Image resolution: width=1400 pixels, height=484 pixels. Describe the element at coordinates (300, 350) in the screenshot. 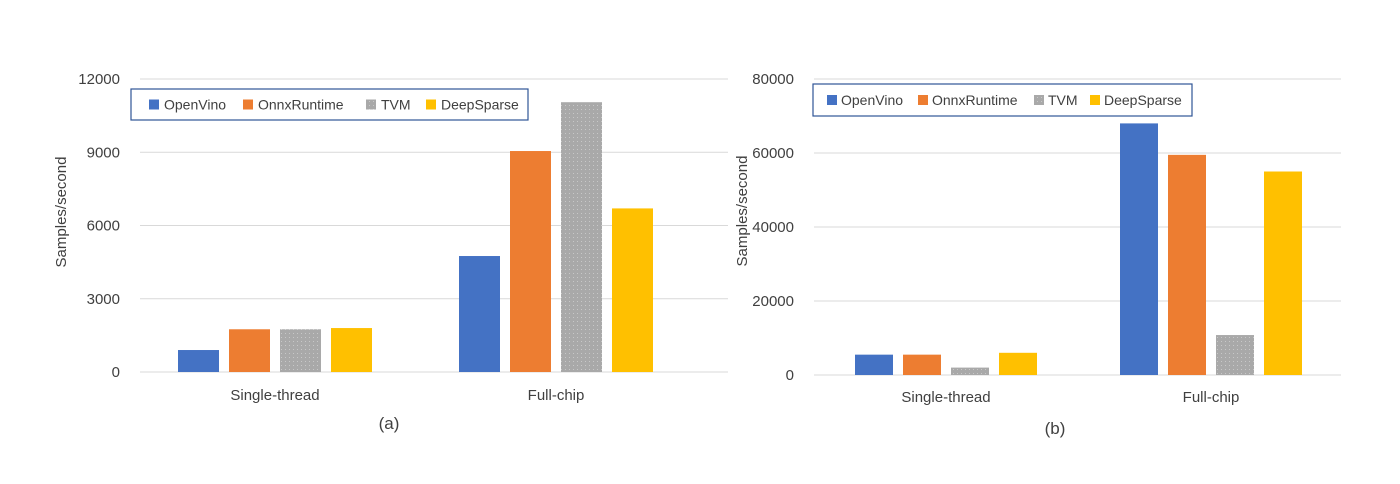

I see `chart-a-bar-tvm-single-thread` at that location.